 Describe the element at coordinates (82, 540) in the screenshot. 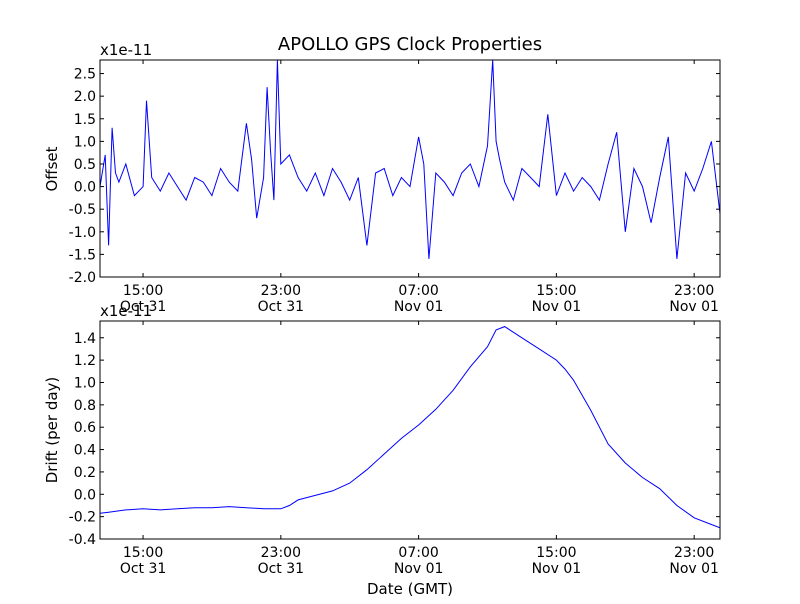

I see `y-tick-label: -0.4` at that location.